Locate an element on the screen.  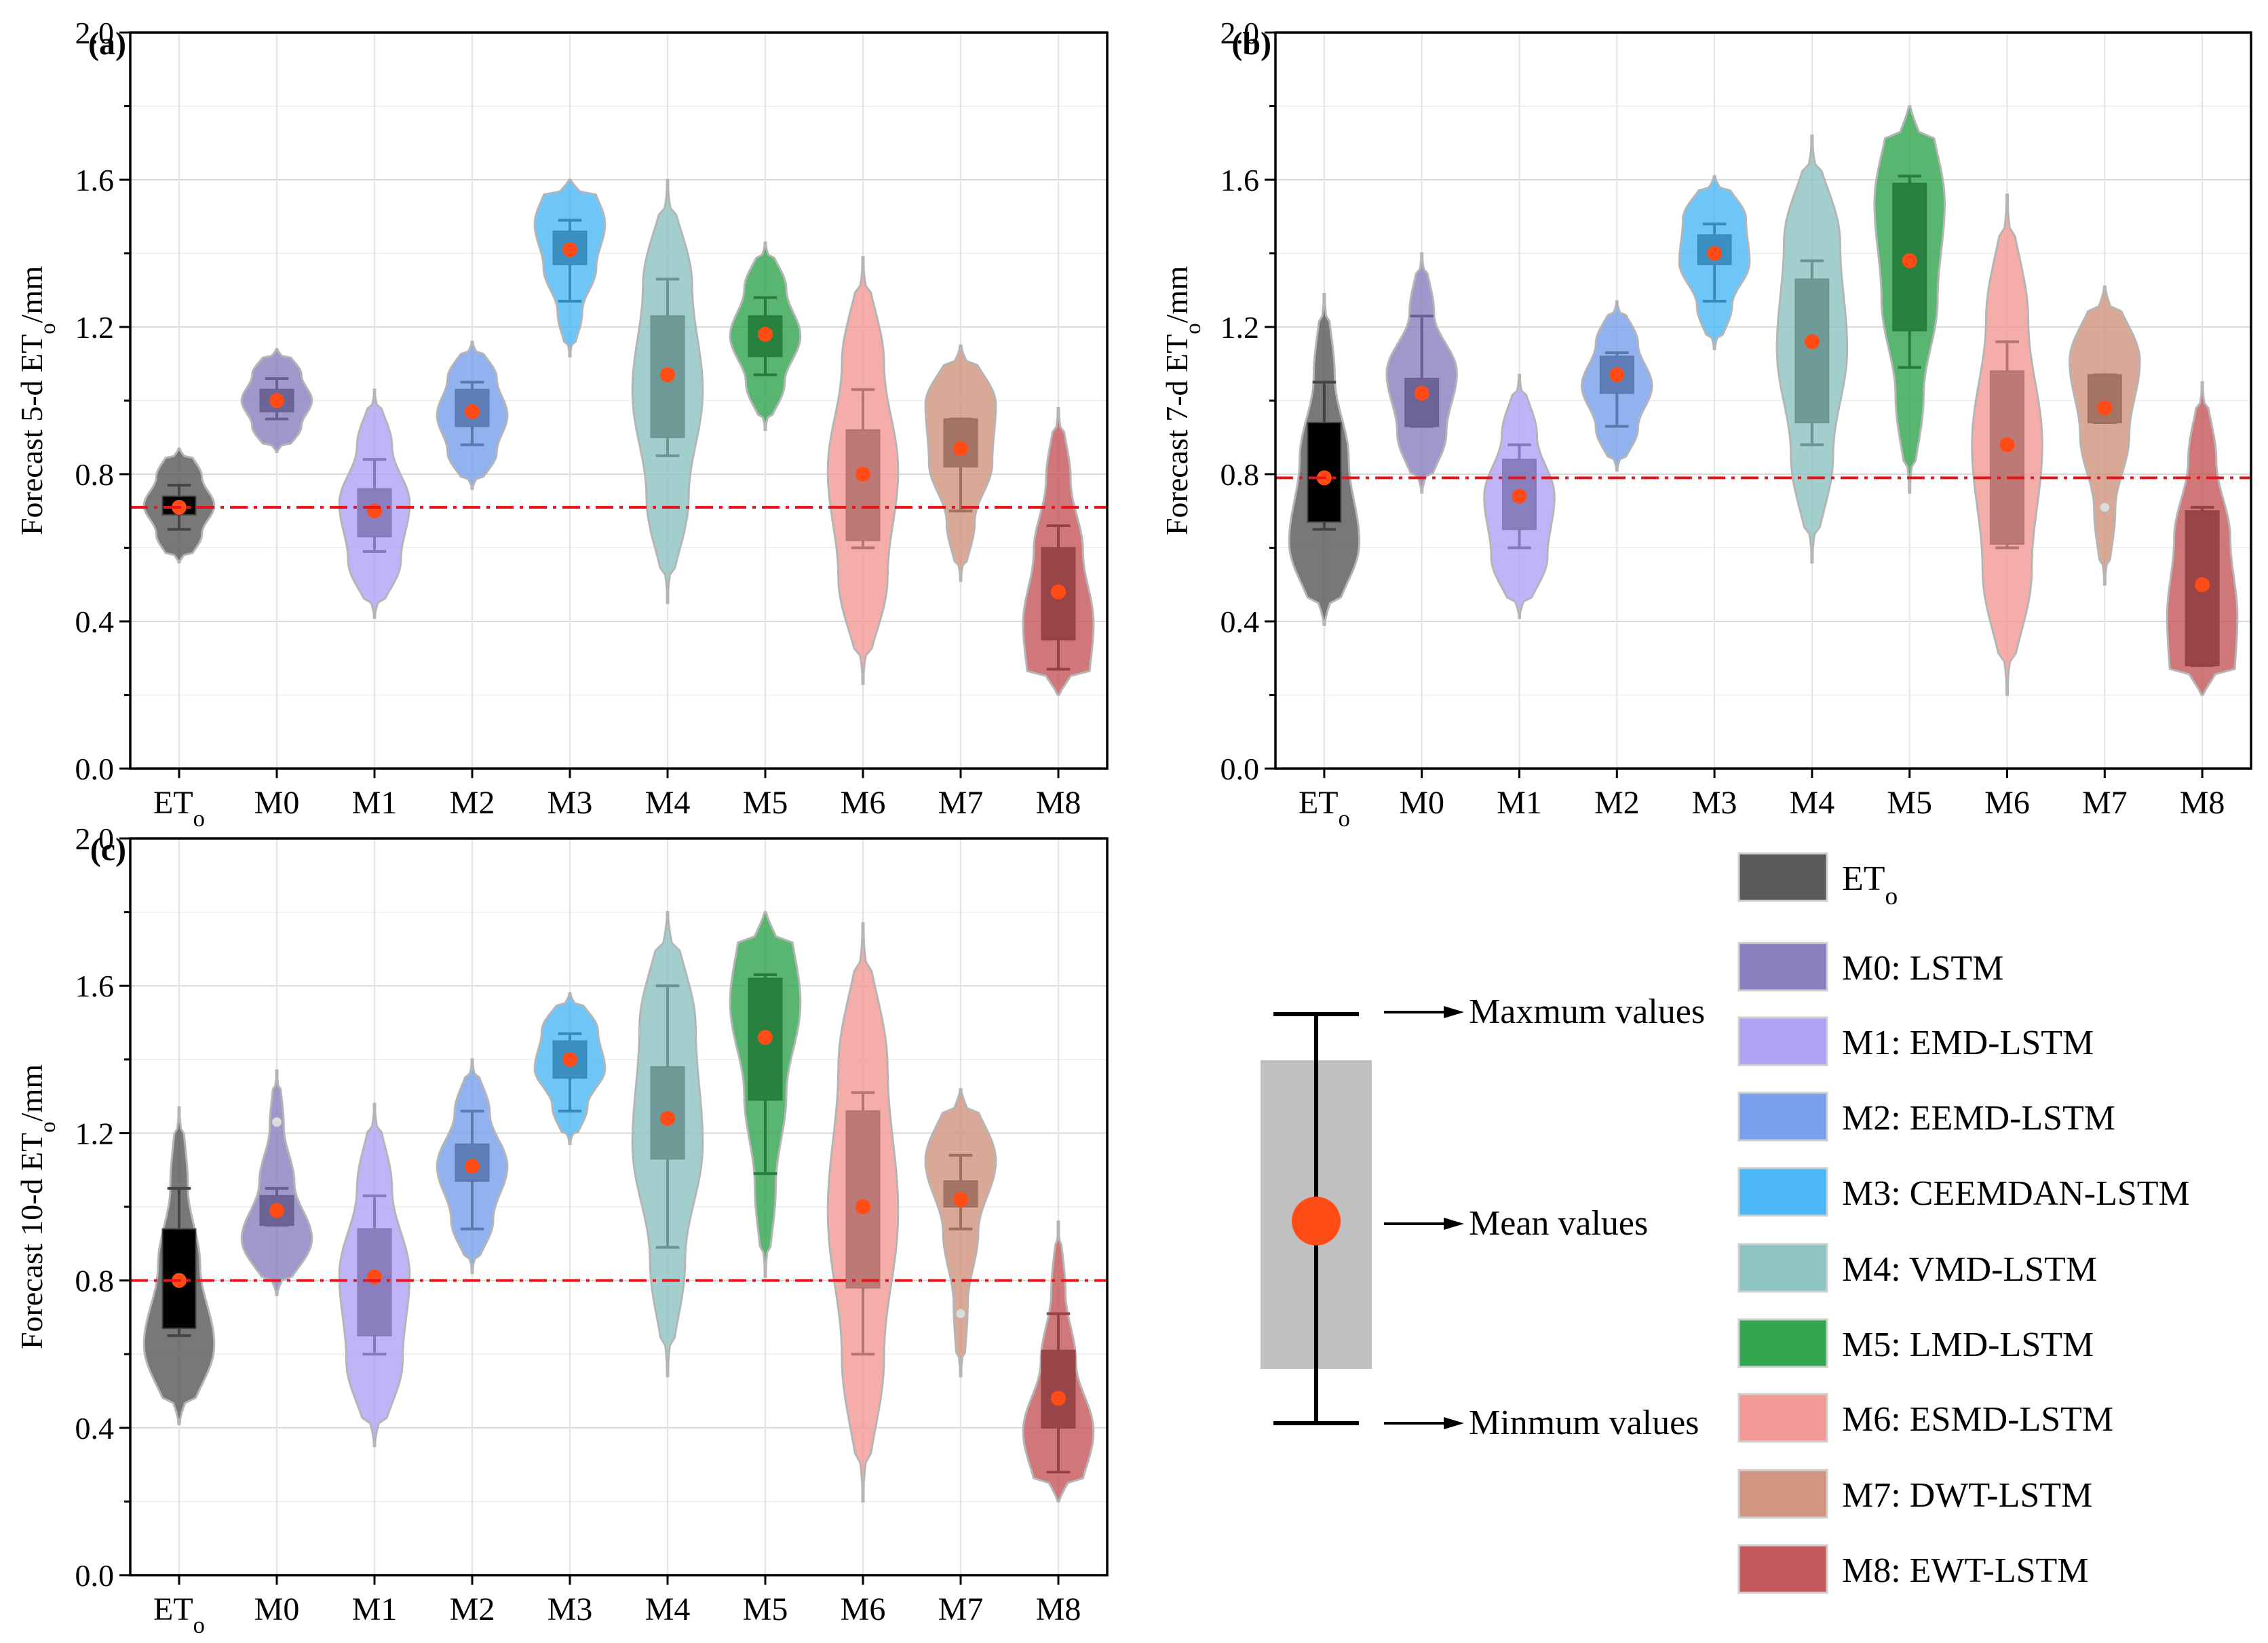
panel-label: (a) is located at coordinates (107, 44).